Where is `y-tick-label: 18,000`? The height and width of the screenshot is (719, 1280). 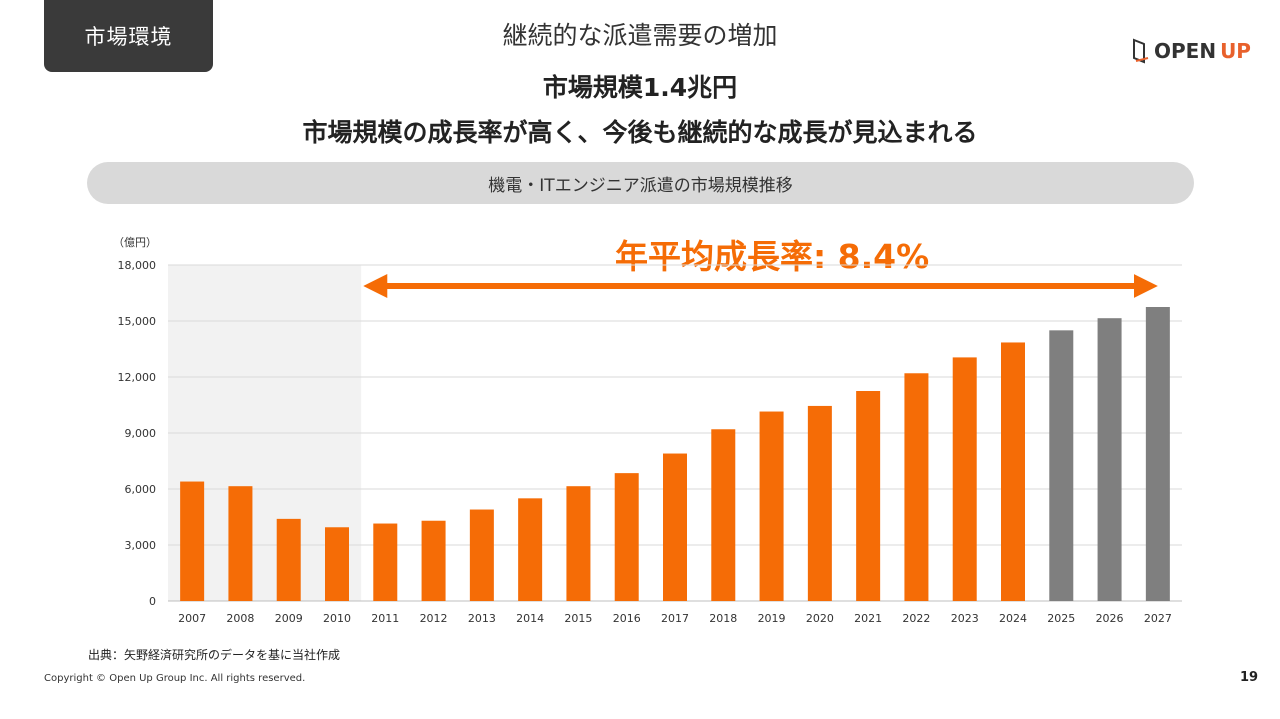
y-tick-label: 18,000 is located at coordinates (137, 265).